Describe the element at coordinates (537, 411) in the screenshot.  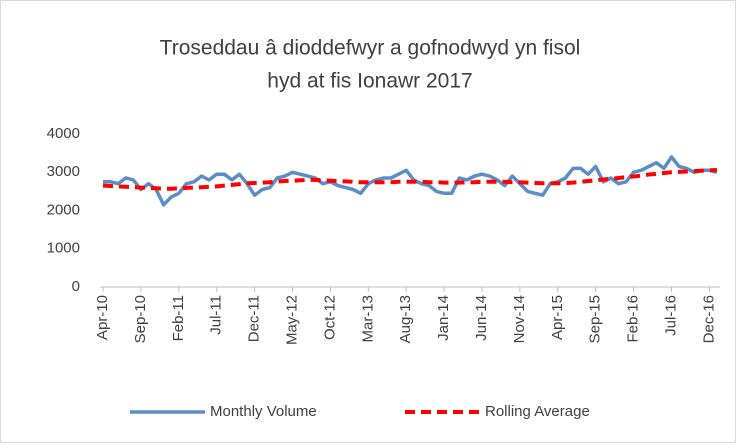
I see `legend-label: Rolling Average` at that location.